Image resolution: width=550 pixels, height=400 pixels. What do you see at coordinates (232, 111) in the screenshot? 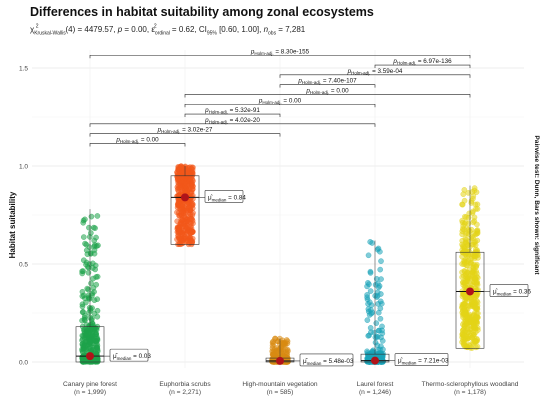
I see `comparison-p-label: pHolm-adj. = 5.32e-91` at bounding box center [232, 111].